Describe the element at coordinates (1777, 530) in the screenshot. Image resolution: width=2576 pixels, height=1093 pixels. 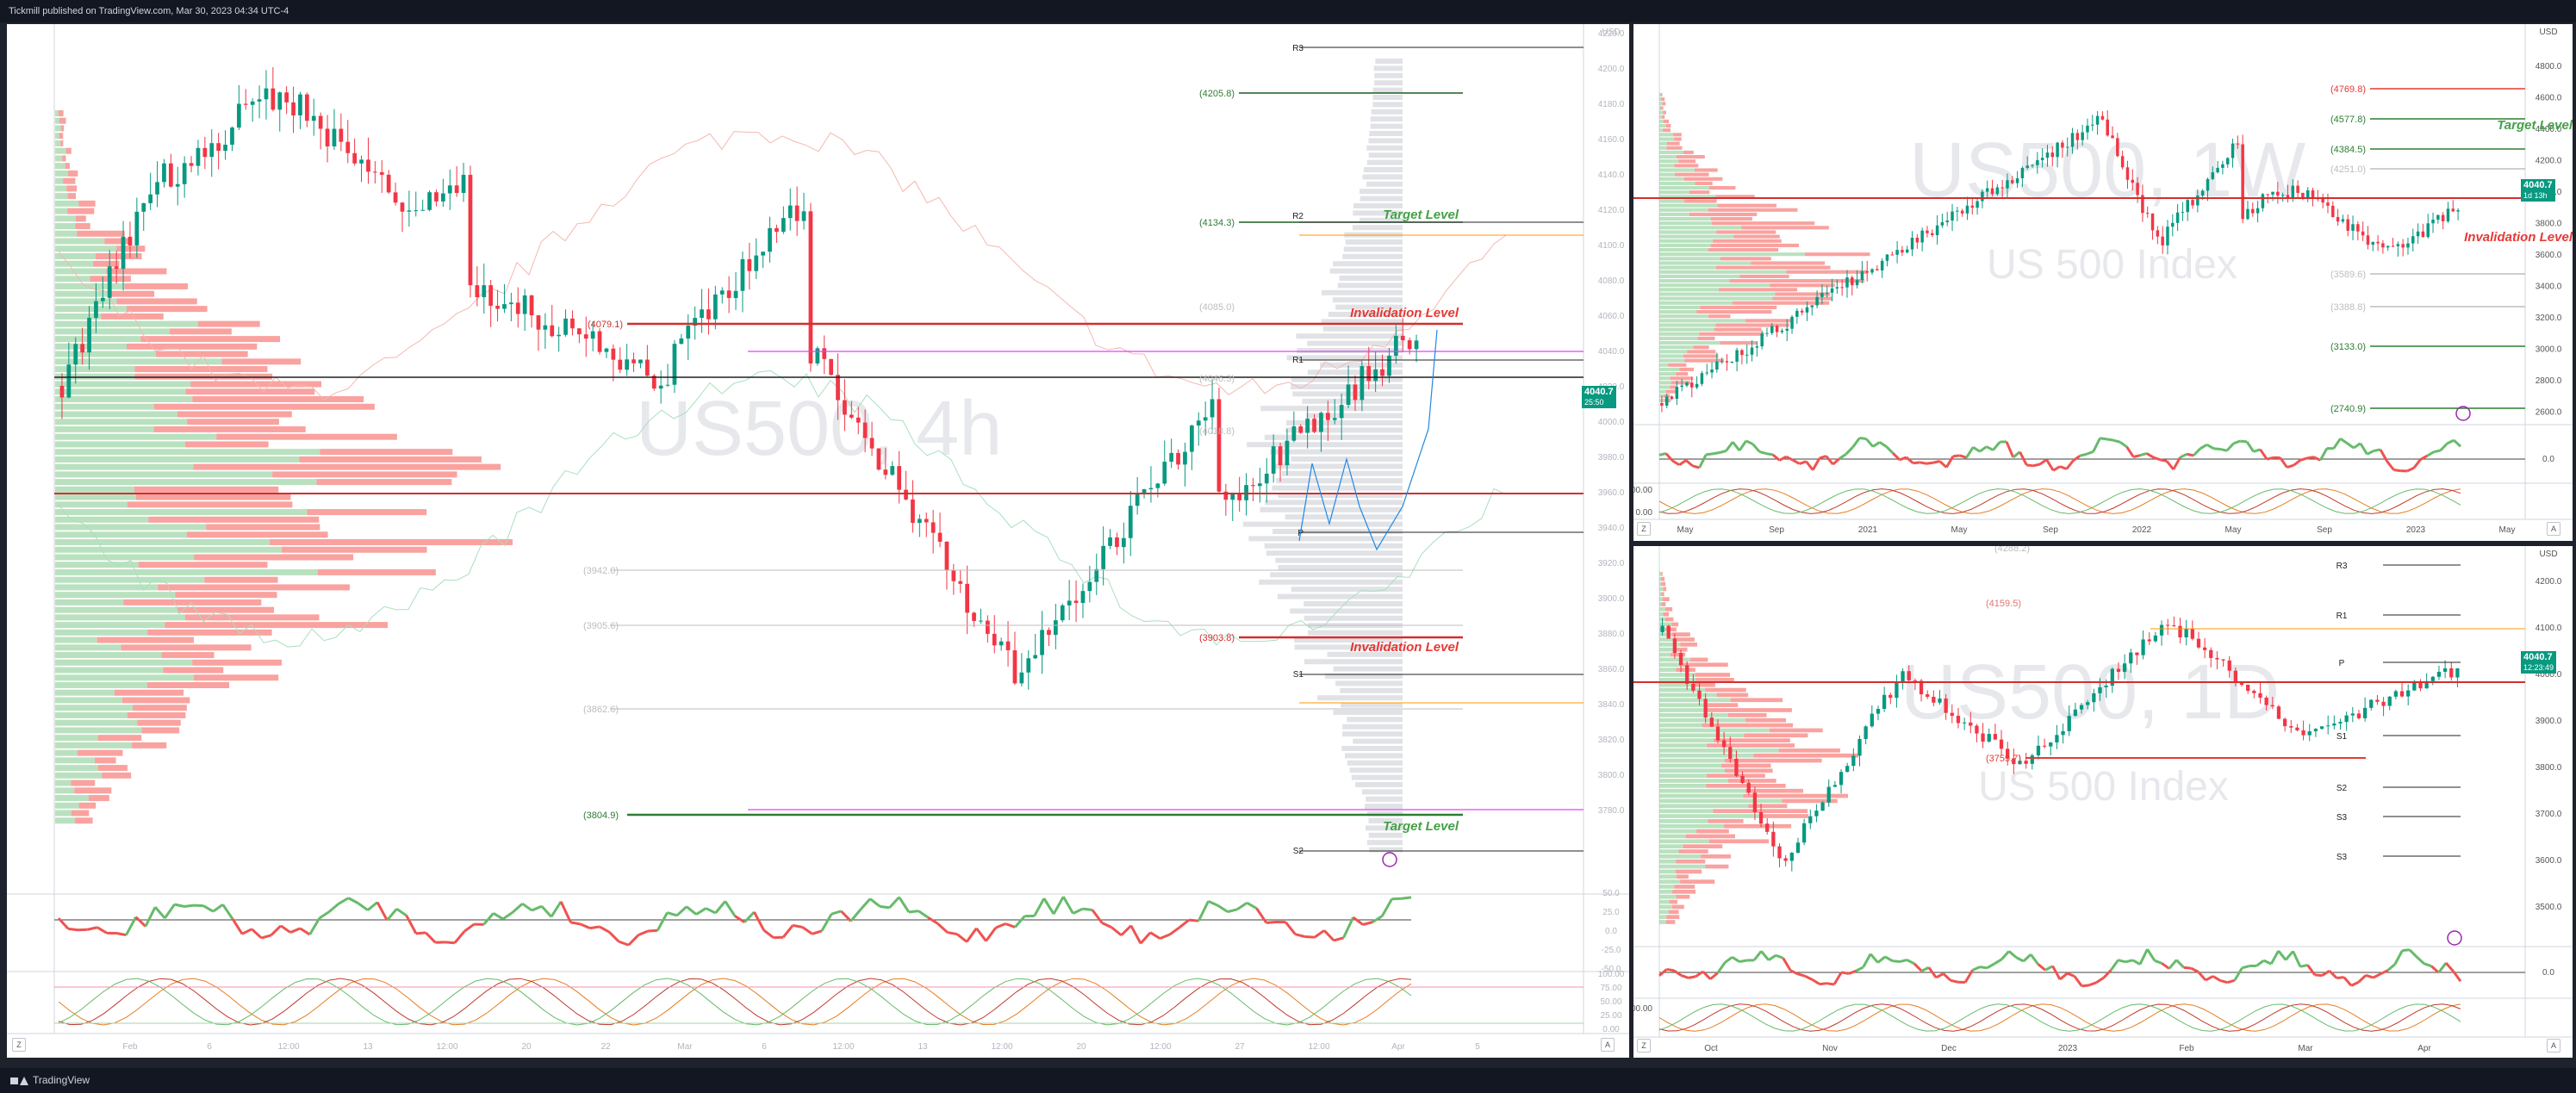
I see `rt-time-axis-label: Sep` at that location.